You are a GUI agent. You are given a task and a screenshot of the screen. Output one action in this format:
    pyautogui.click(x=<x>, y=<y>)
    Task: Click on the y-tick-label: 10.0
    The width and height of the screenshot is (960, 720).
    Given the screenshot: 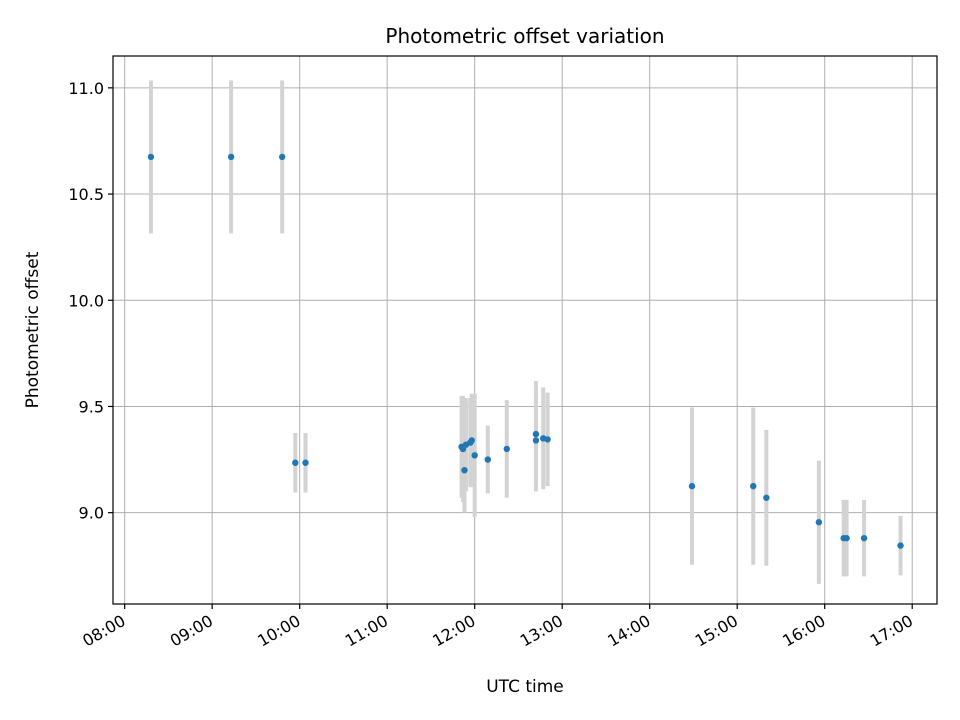 What is the action you would take?
    pyautogui.click(x=86, y=300)
    